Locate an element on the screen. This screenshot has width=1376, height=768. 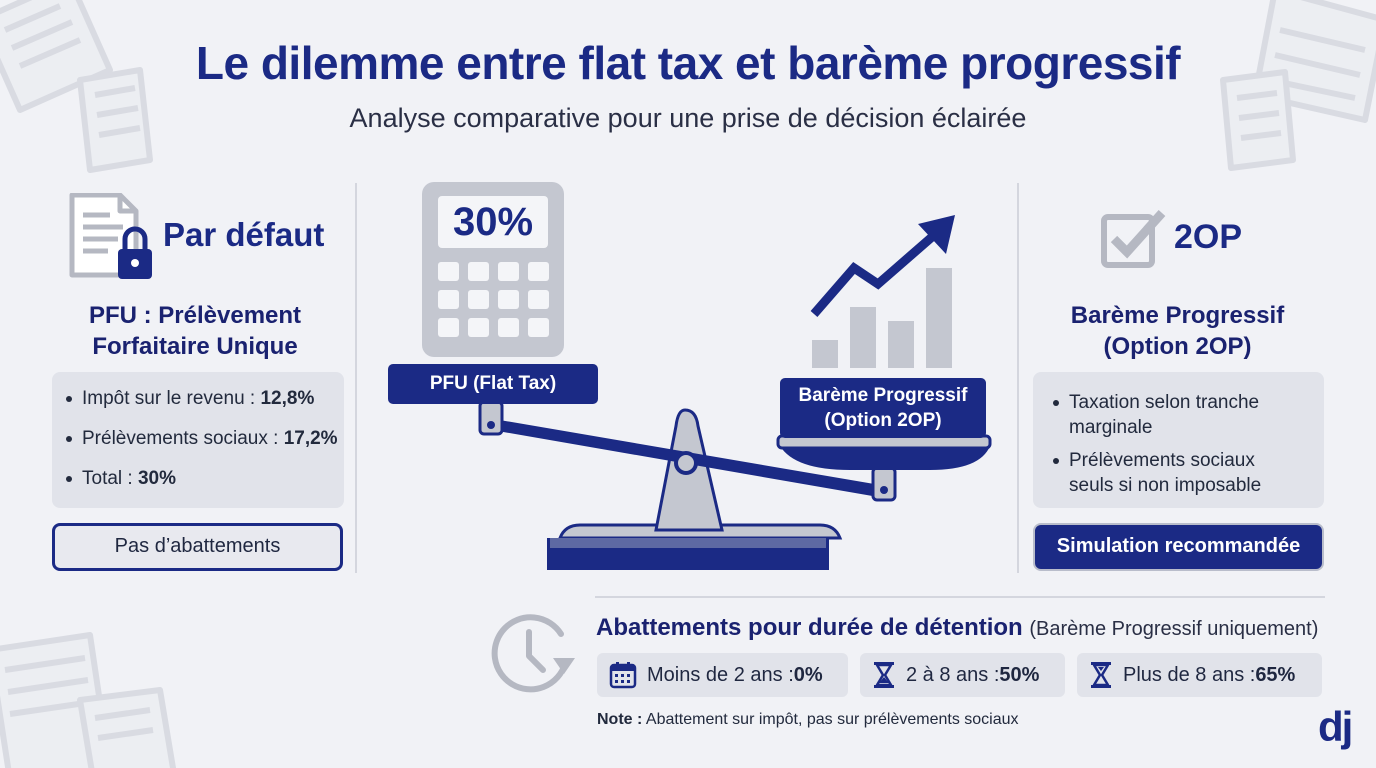
locked-document-icon is located at coordinates (110, 236).